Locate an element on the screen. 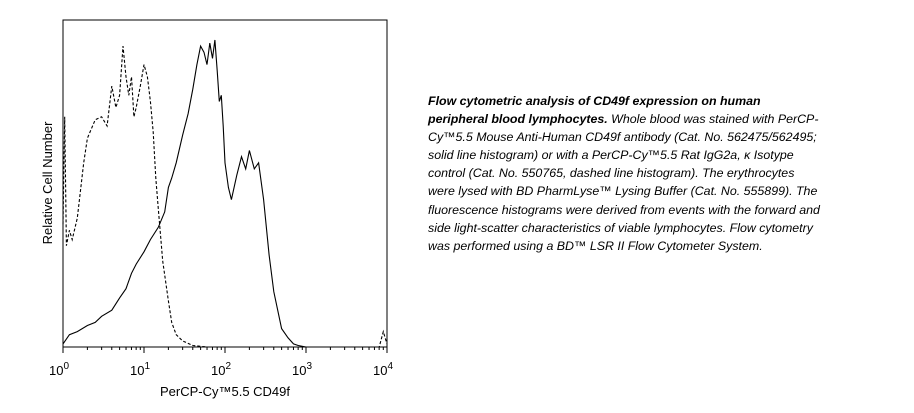  x-tick-label: 10³ is located at coordinates (302, 369).